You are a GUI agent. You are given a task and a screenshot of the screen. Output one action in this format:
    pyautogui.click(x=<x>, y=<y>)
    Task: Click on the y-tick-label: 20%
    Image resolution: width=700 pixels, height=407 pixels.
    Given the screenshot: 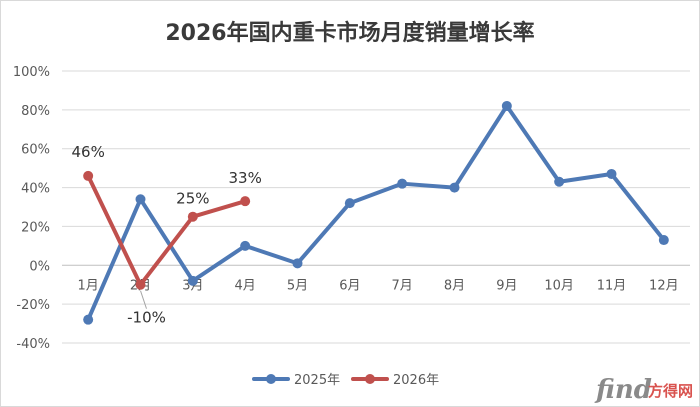 What is the action you would take?
    pyautogui.click(x=35, y=227)
    